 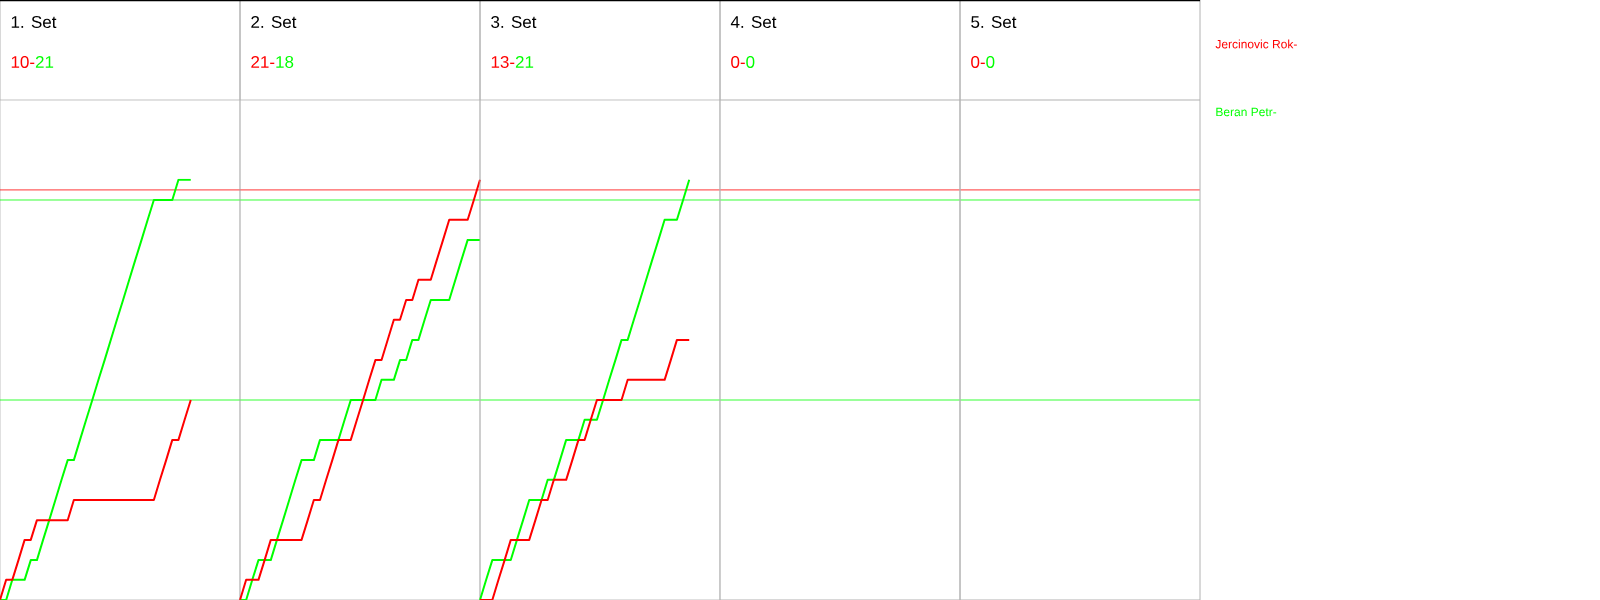 What do you see at coordinates (1256, 44) in the screenshot?
I see `text: Jercinovic Rok-` at bounding box center [1256, 44].